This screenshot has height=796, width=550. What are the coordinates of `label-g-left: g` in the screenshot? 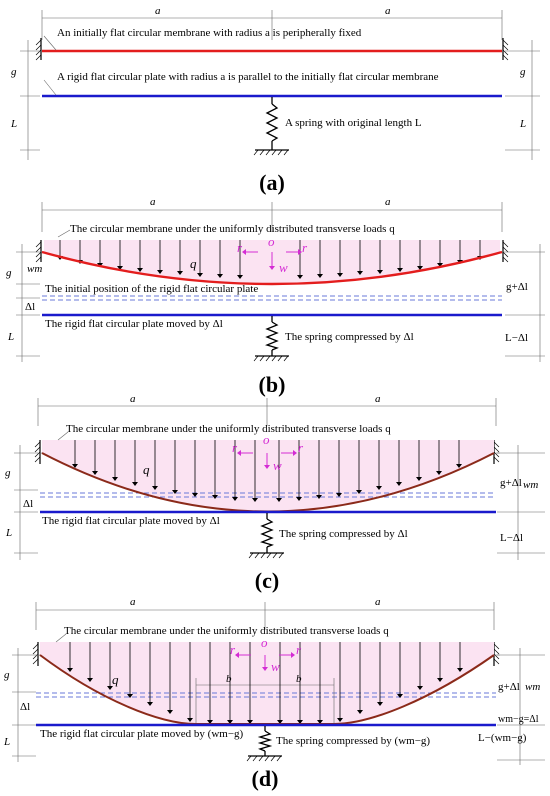 It's located at (14, 72).